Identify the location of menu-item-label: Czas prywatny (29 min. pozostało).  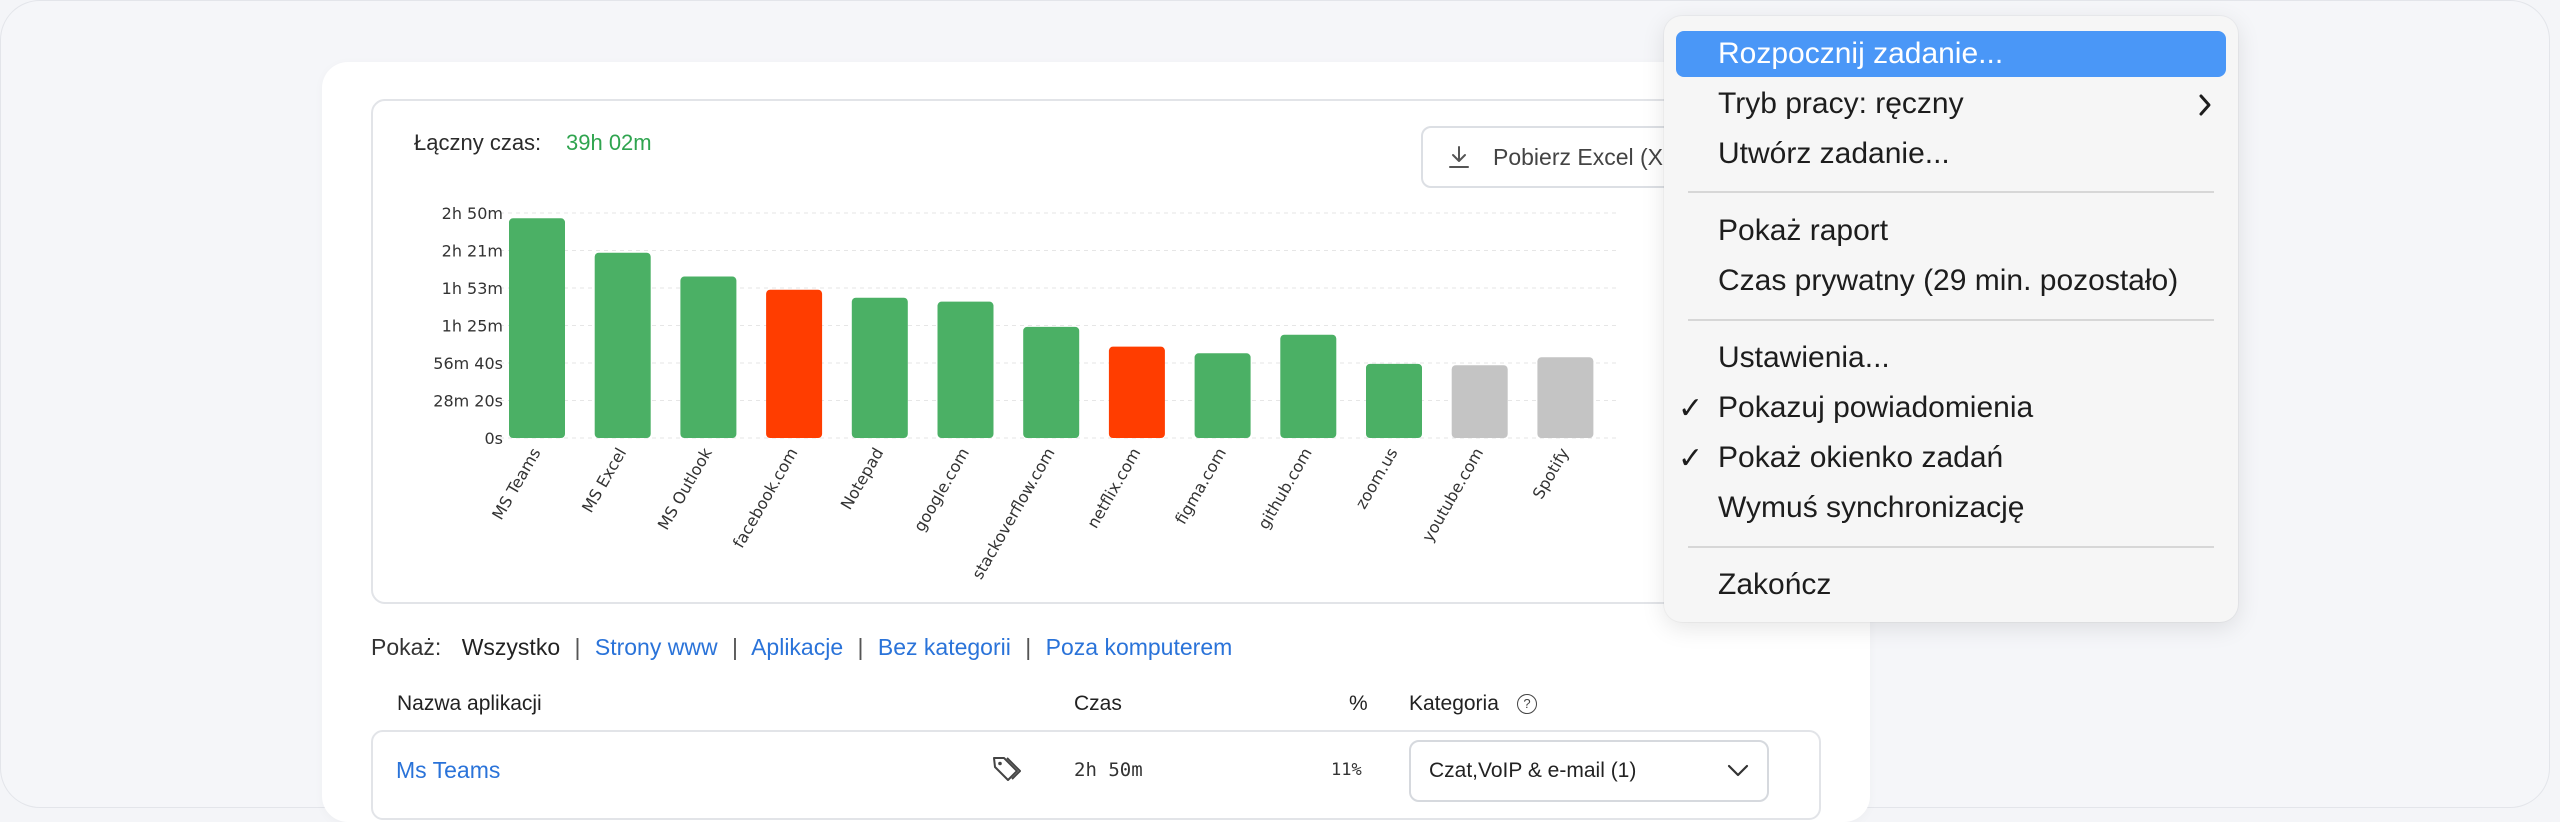
(1948, 280).